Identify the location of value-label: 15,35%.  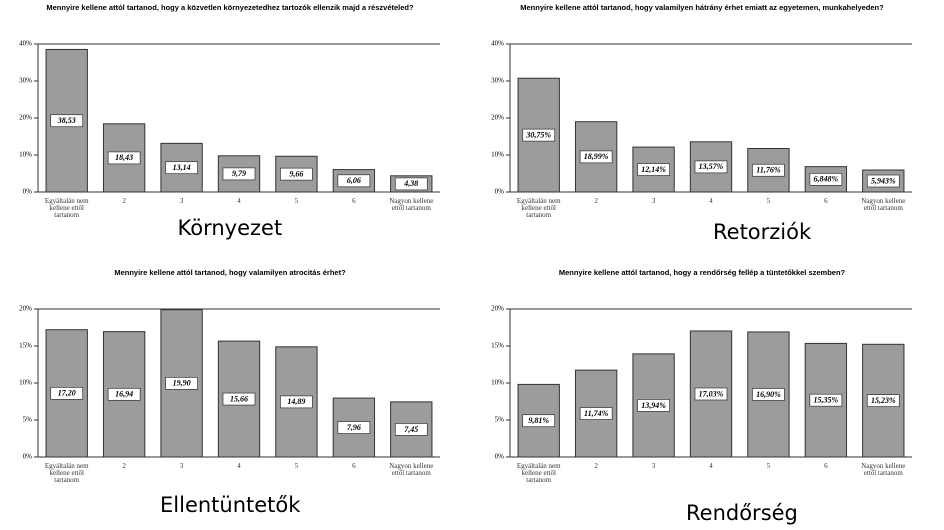
(826, 400).